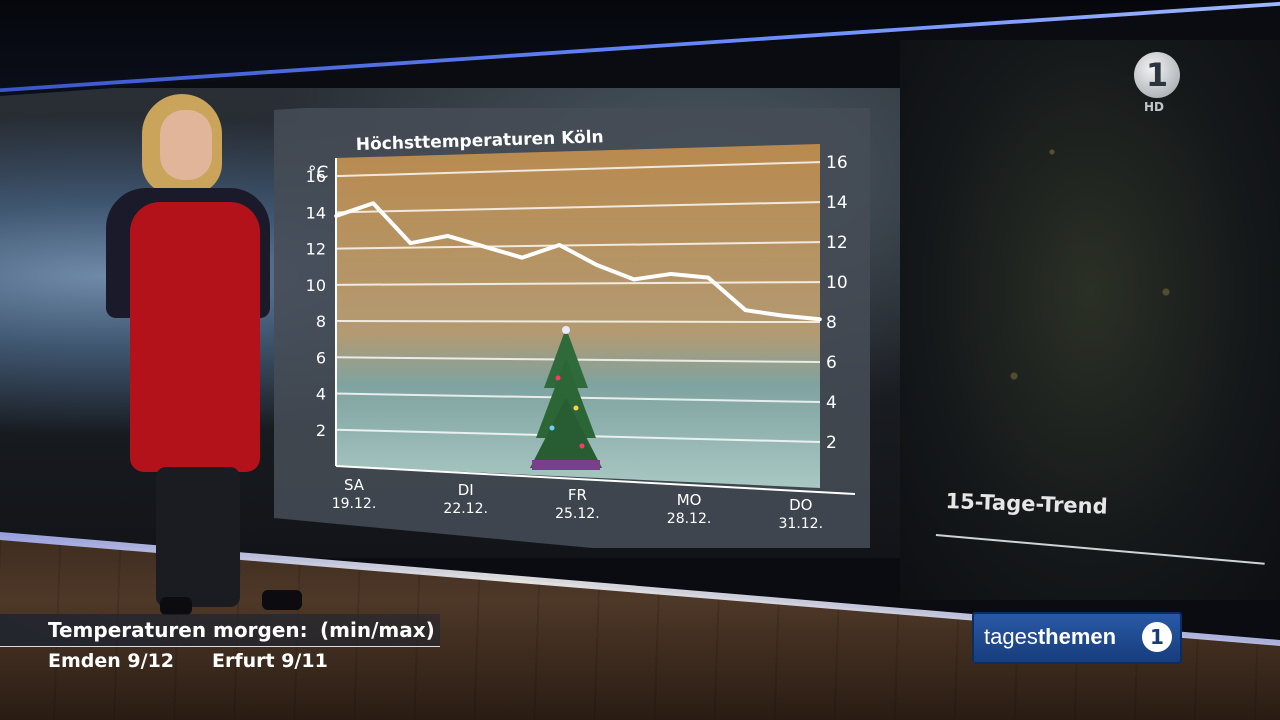  What do you see at coordinates (831, 363) in the screenshot?
I see `y-tick-label-right: 6` at bounding box center [831, 363].